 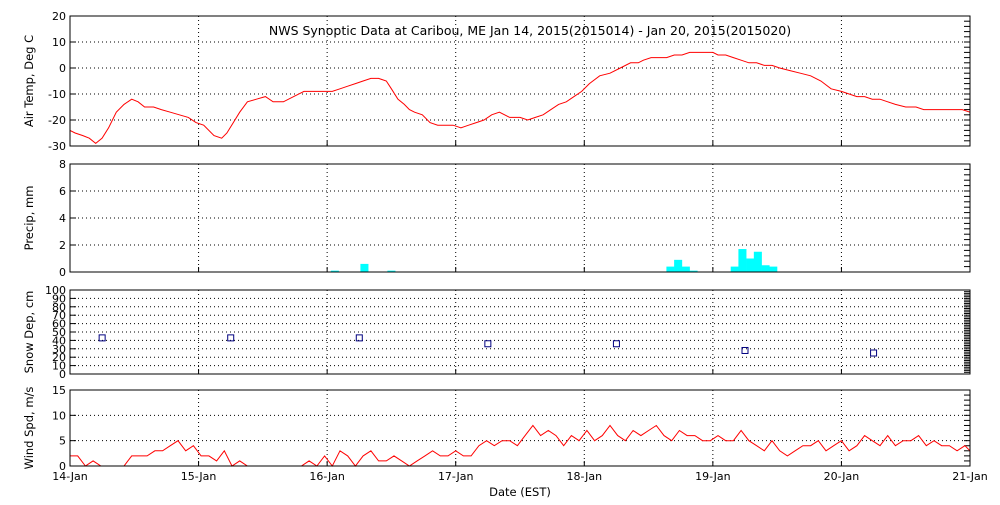 I want to click on x-tick-label: 20-Jan, so click(x=842, y=476).